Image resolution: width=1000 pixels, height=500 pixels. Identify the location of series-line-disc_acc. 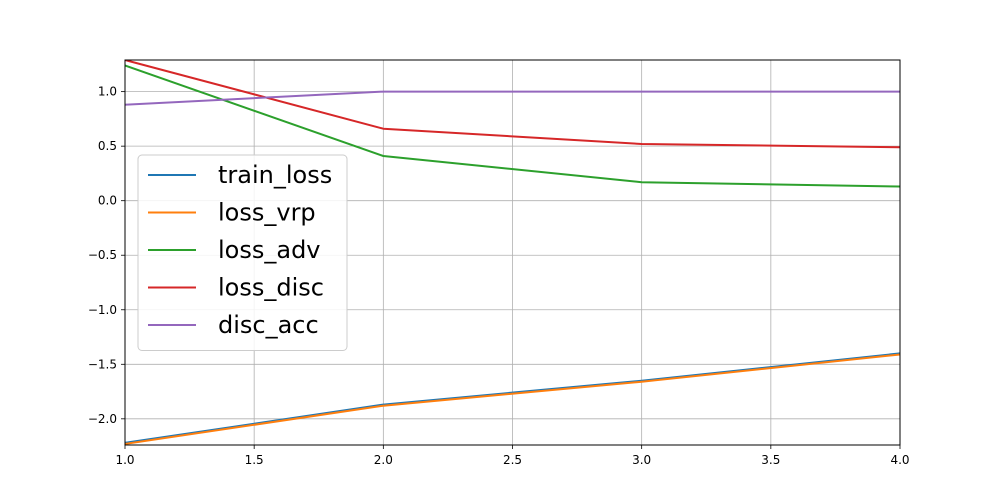
(512, 98).